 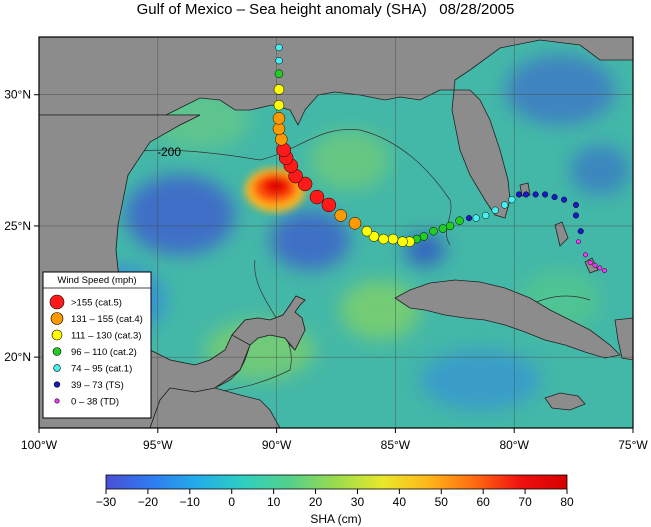 What do you see at coordinates (277, 445) in the screenshot?
I see `lon-tick-label: 90°W` at bounding box center [277, 445].